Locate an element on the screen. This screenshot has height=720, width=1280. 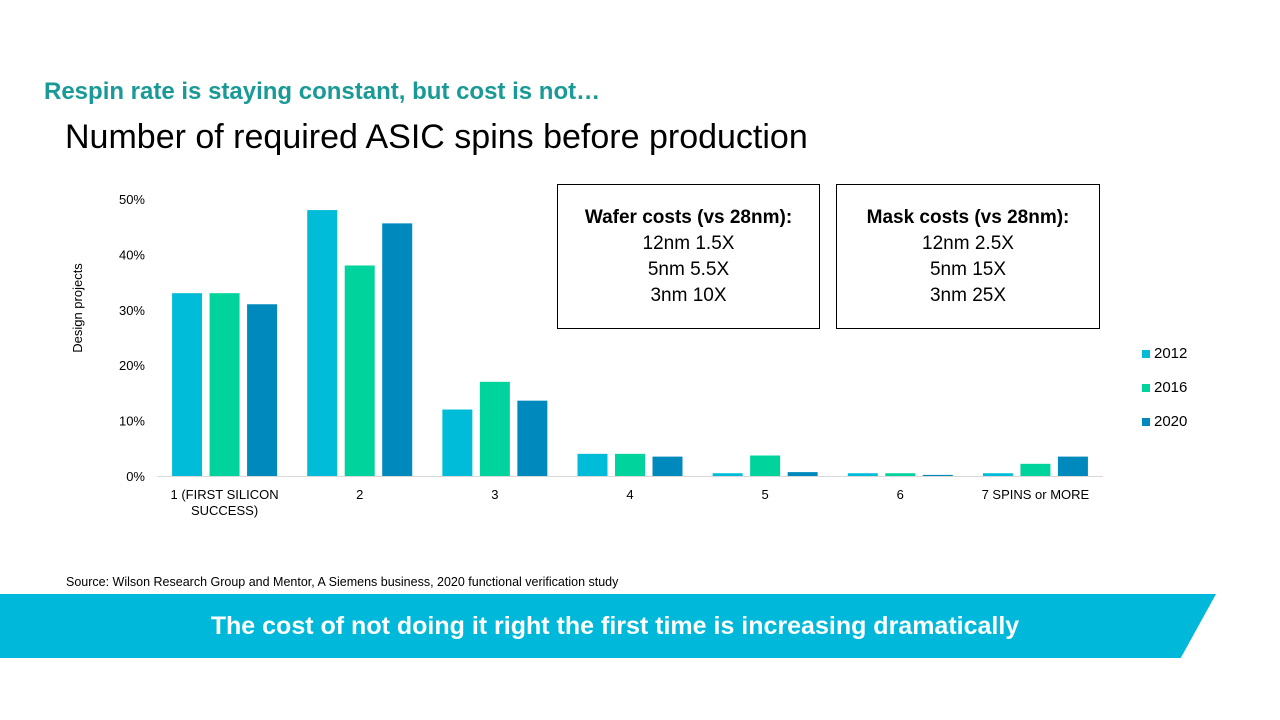
x-tick-label: 3 is located at coordinates (494, 494).